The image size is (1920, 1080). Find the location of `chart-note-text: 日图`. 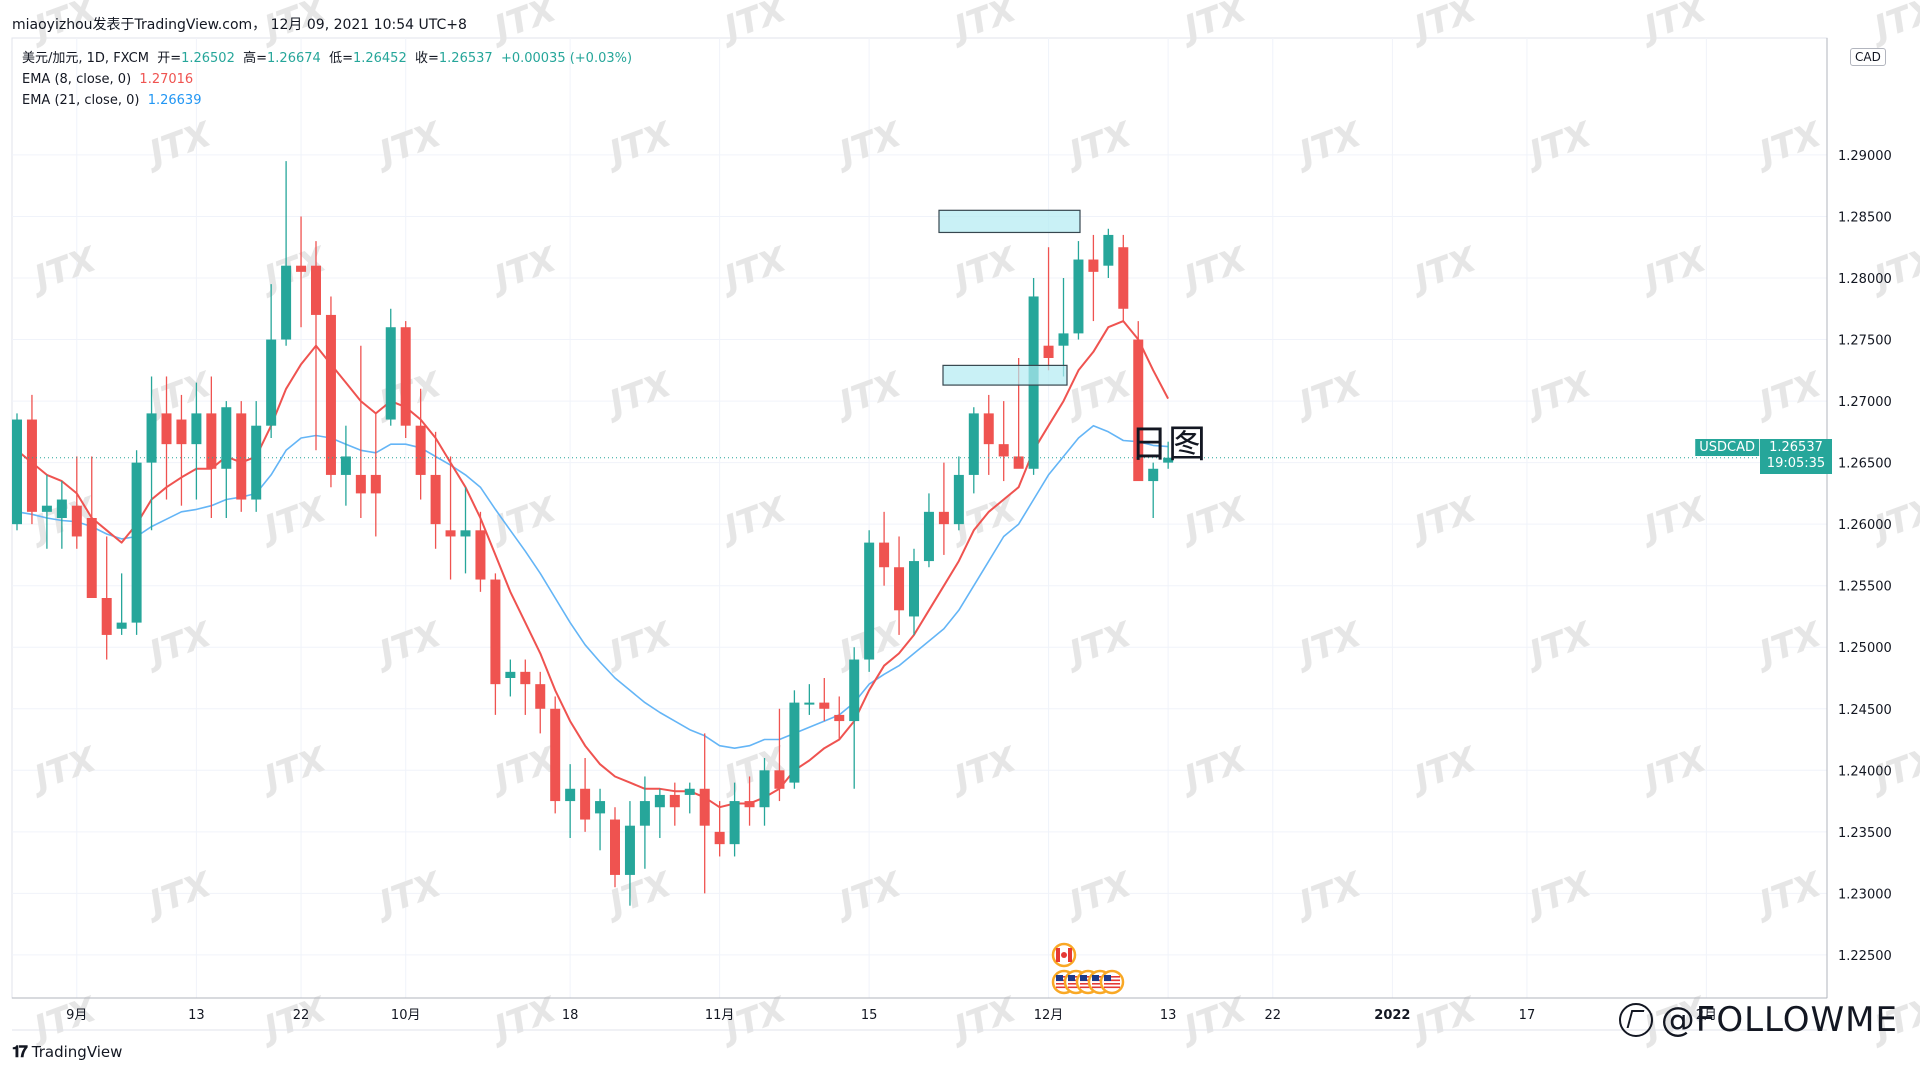

chart-note-text: 日图 is located at coordinates (1168, 444).